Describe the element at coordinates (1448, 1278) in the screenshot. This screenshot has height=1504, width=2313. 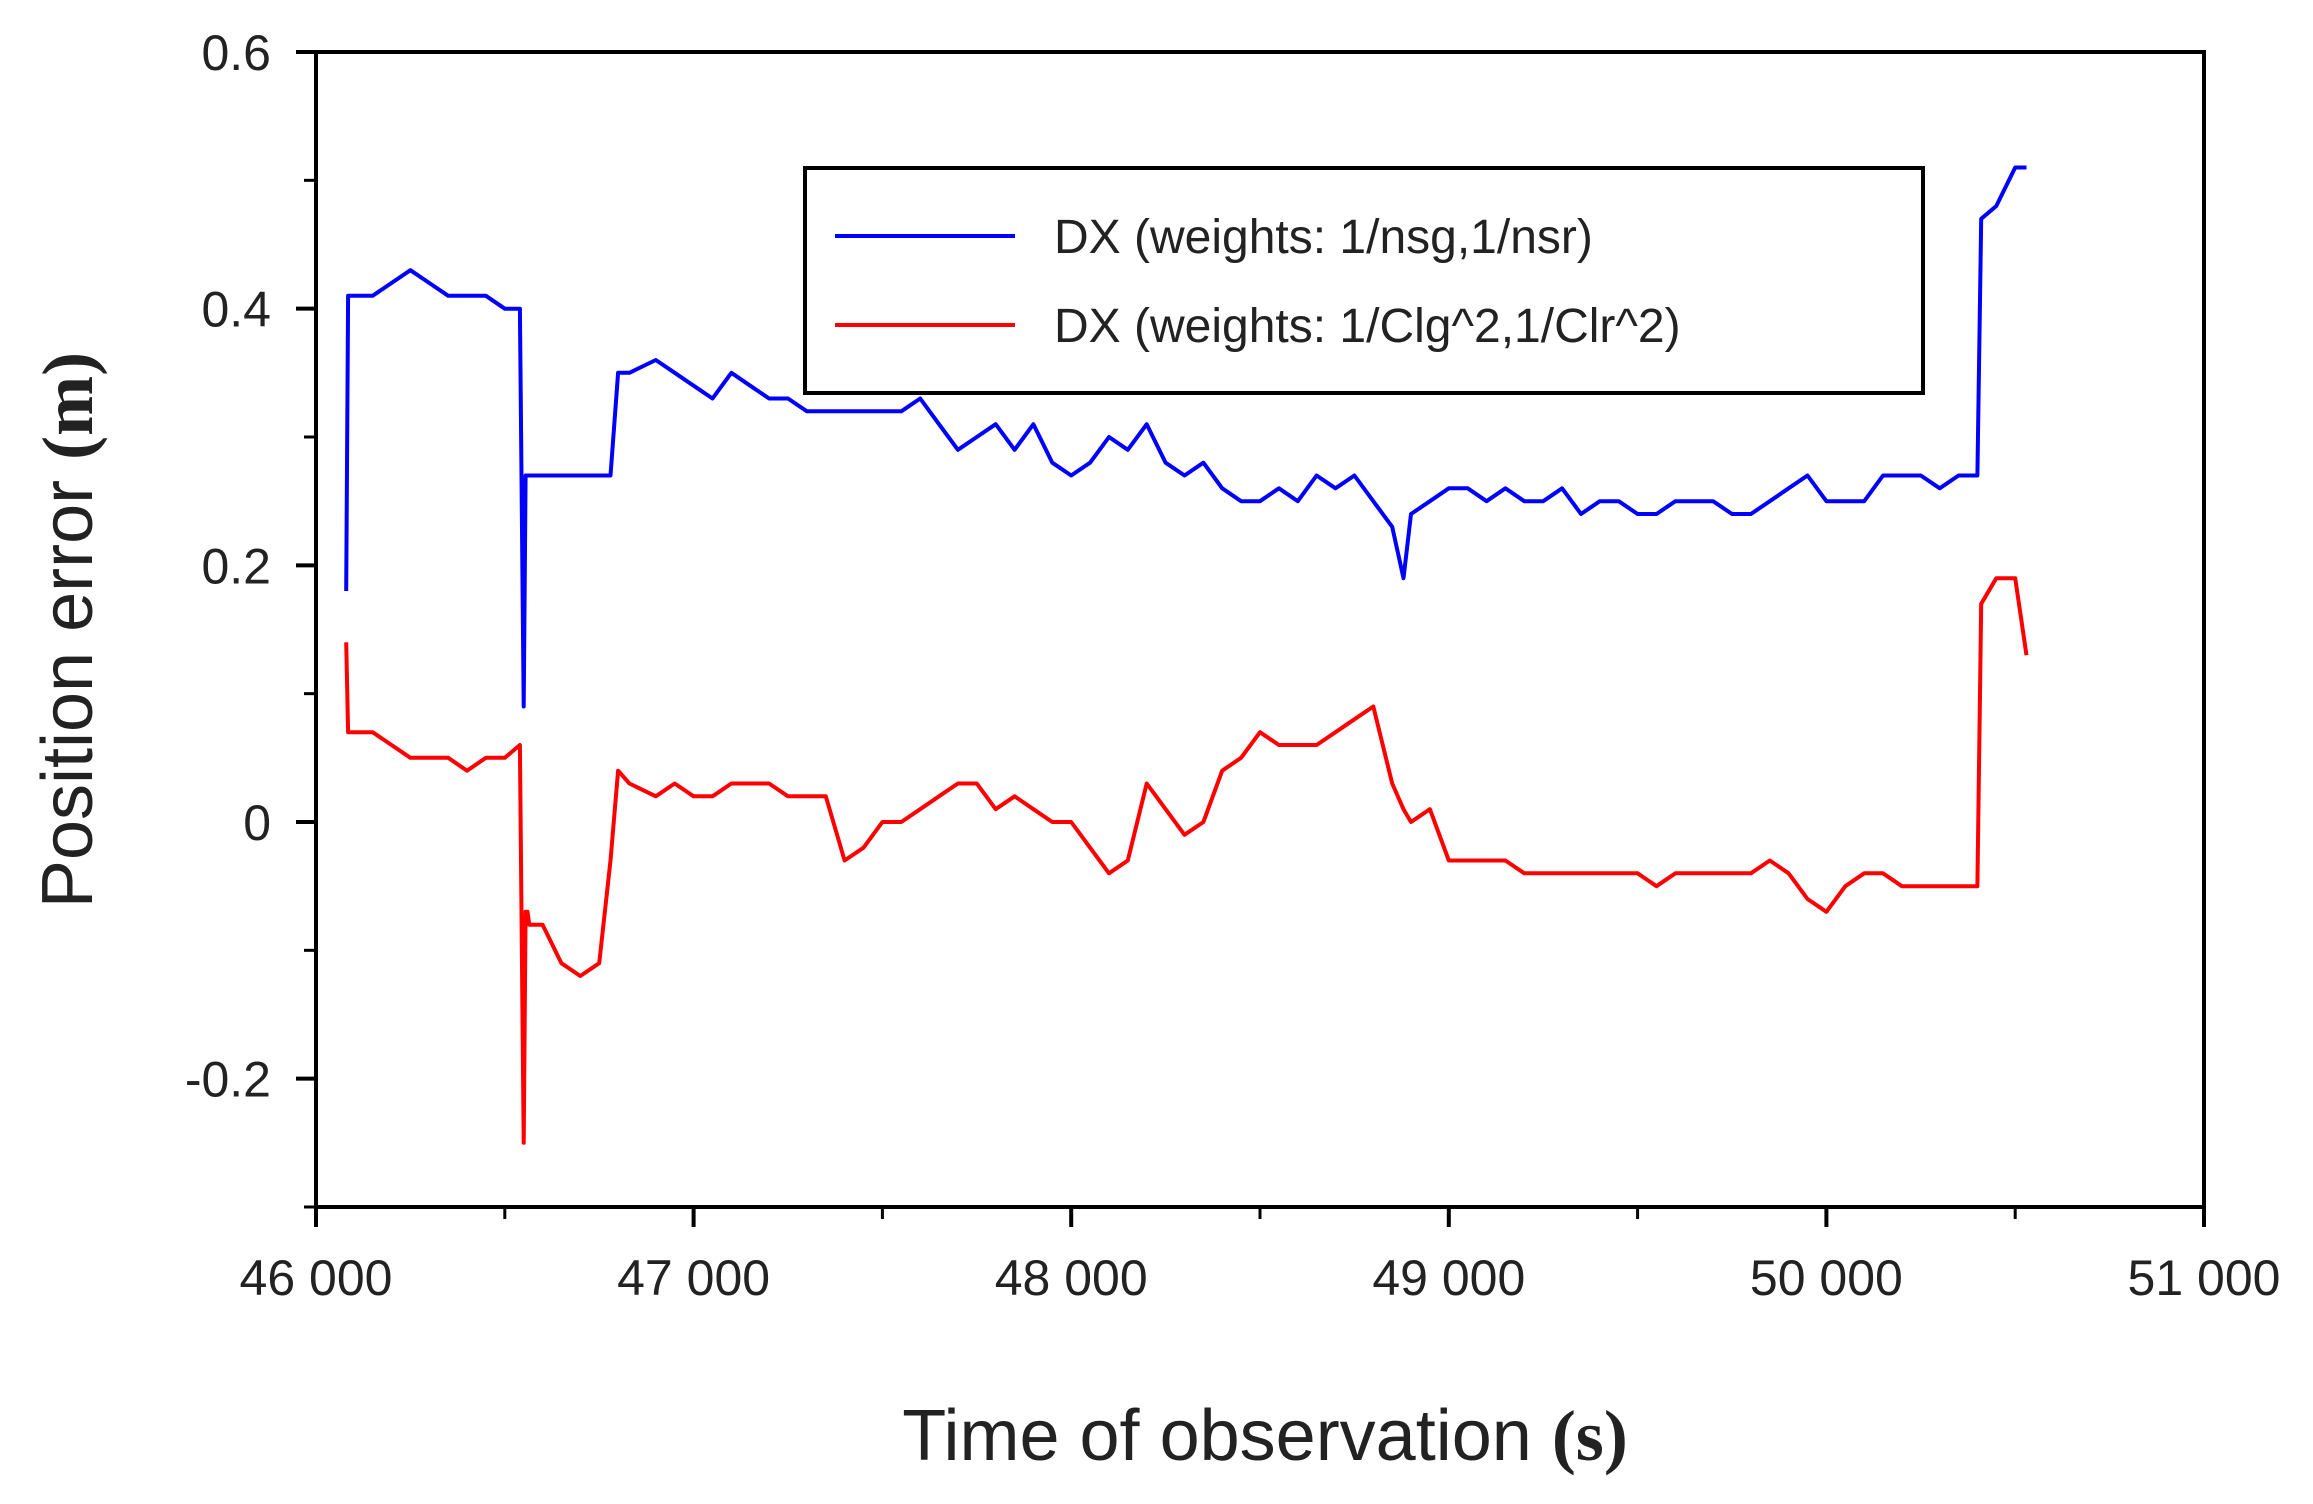
I see `x-tick-label: 49 000` at that location.